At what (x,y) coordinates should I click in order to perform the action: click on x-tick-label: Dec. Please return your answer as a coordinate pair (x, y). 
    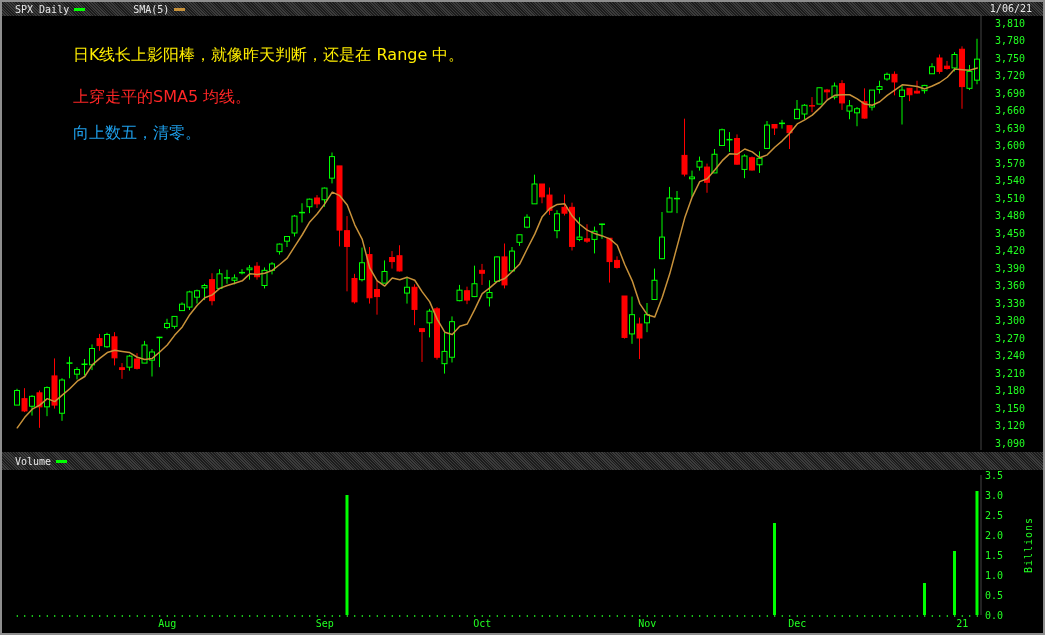
    Looking at the image, I should click on (797, 624).